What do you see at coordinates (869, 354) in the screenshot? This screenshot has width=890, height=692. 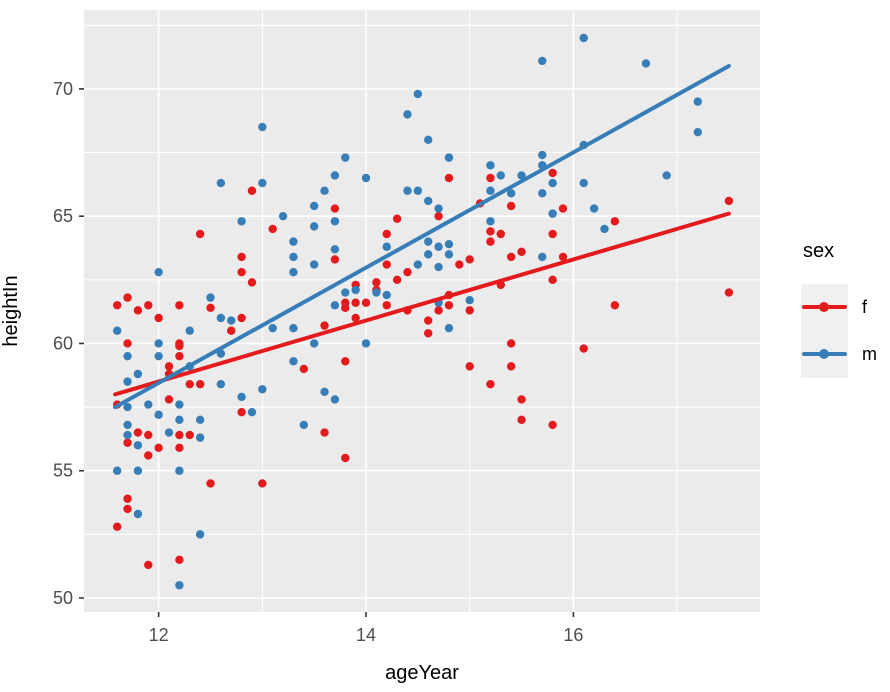 I see `legend-label-m: m` at bounding box center [869, 354].